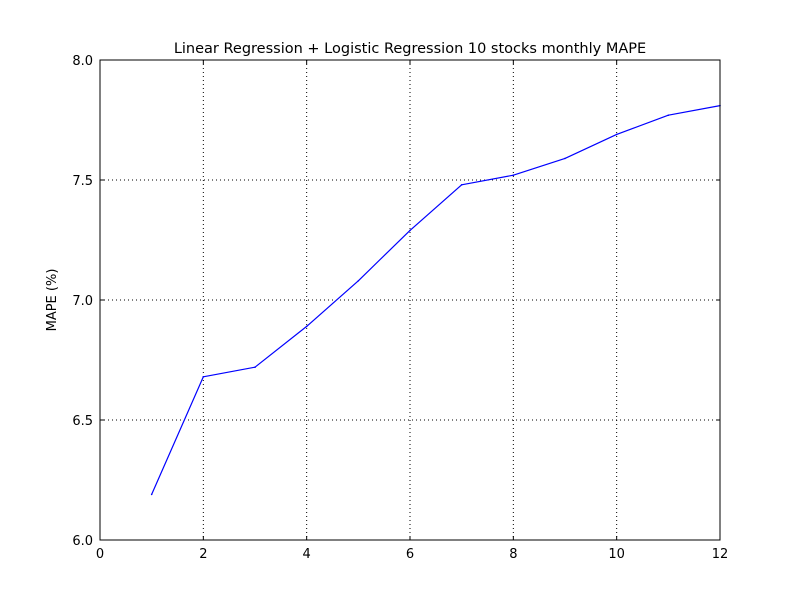 Image resolution: width=800 pixels, height=600 pixels. What do you see at coordinates (410, 554) in the screenshot?
I see `x-tick-label: 6` at bounding box center [410, 554].